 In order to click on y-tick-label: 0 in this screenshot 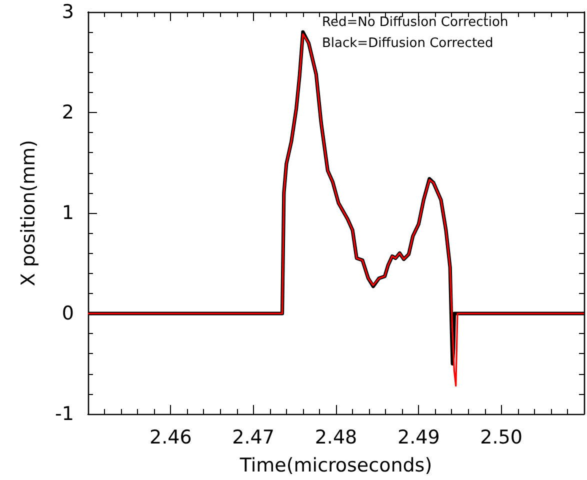, I will do `click(68, 313)`.